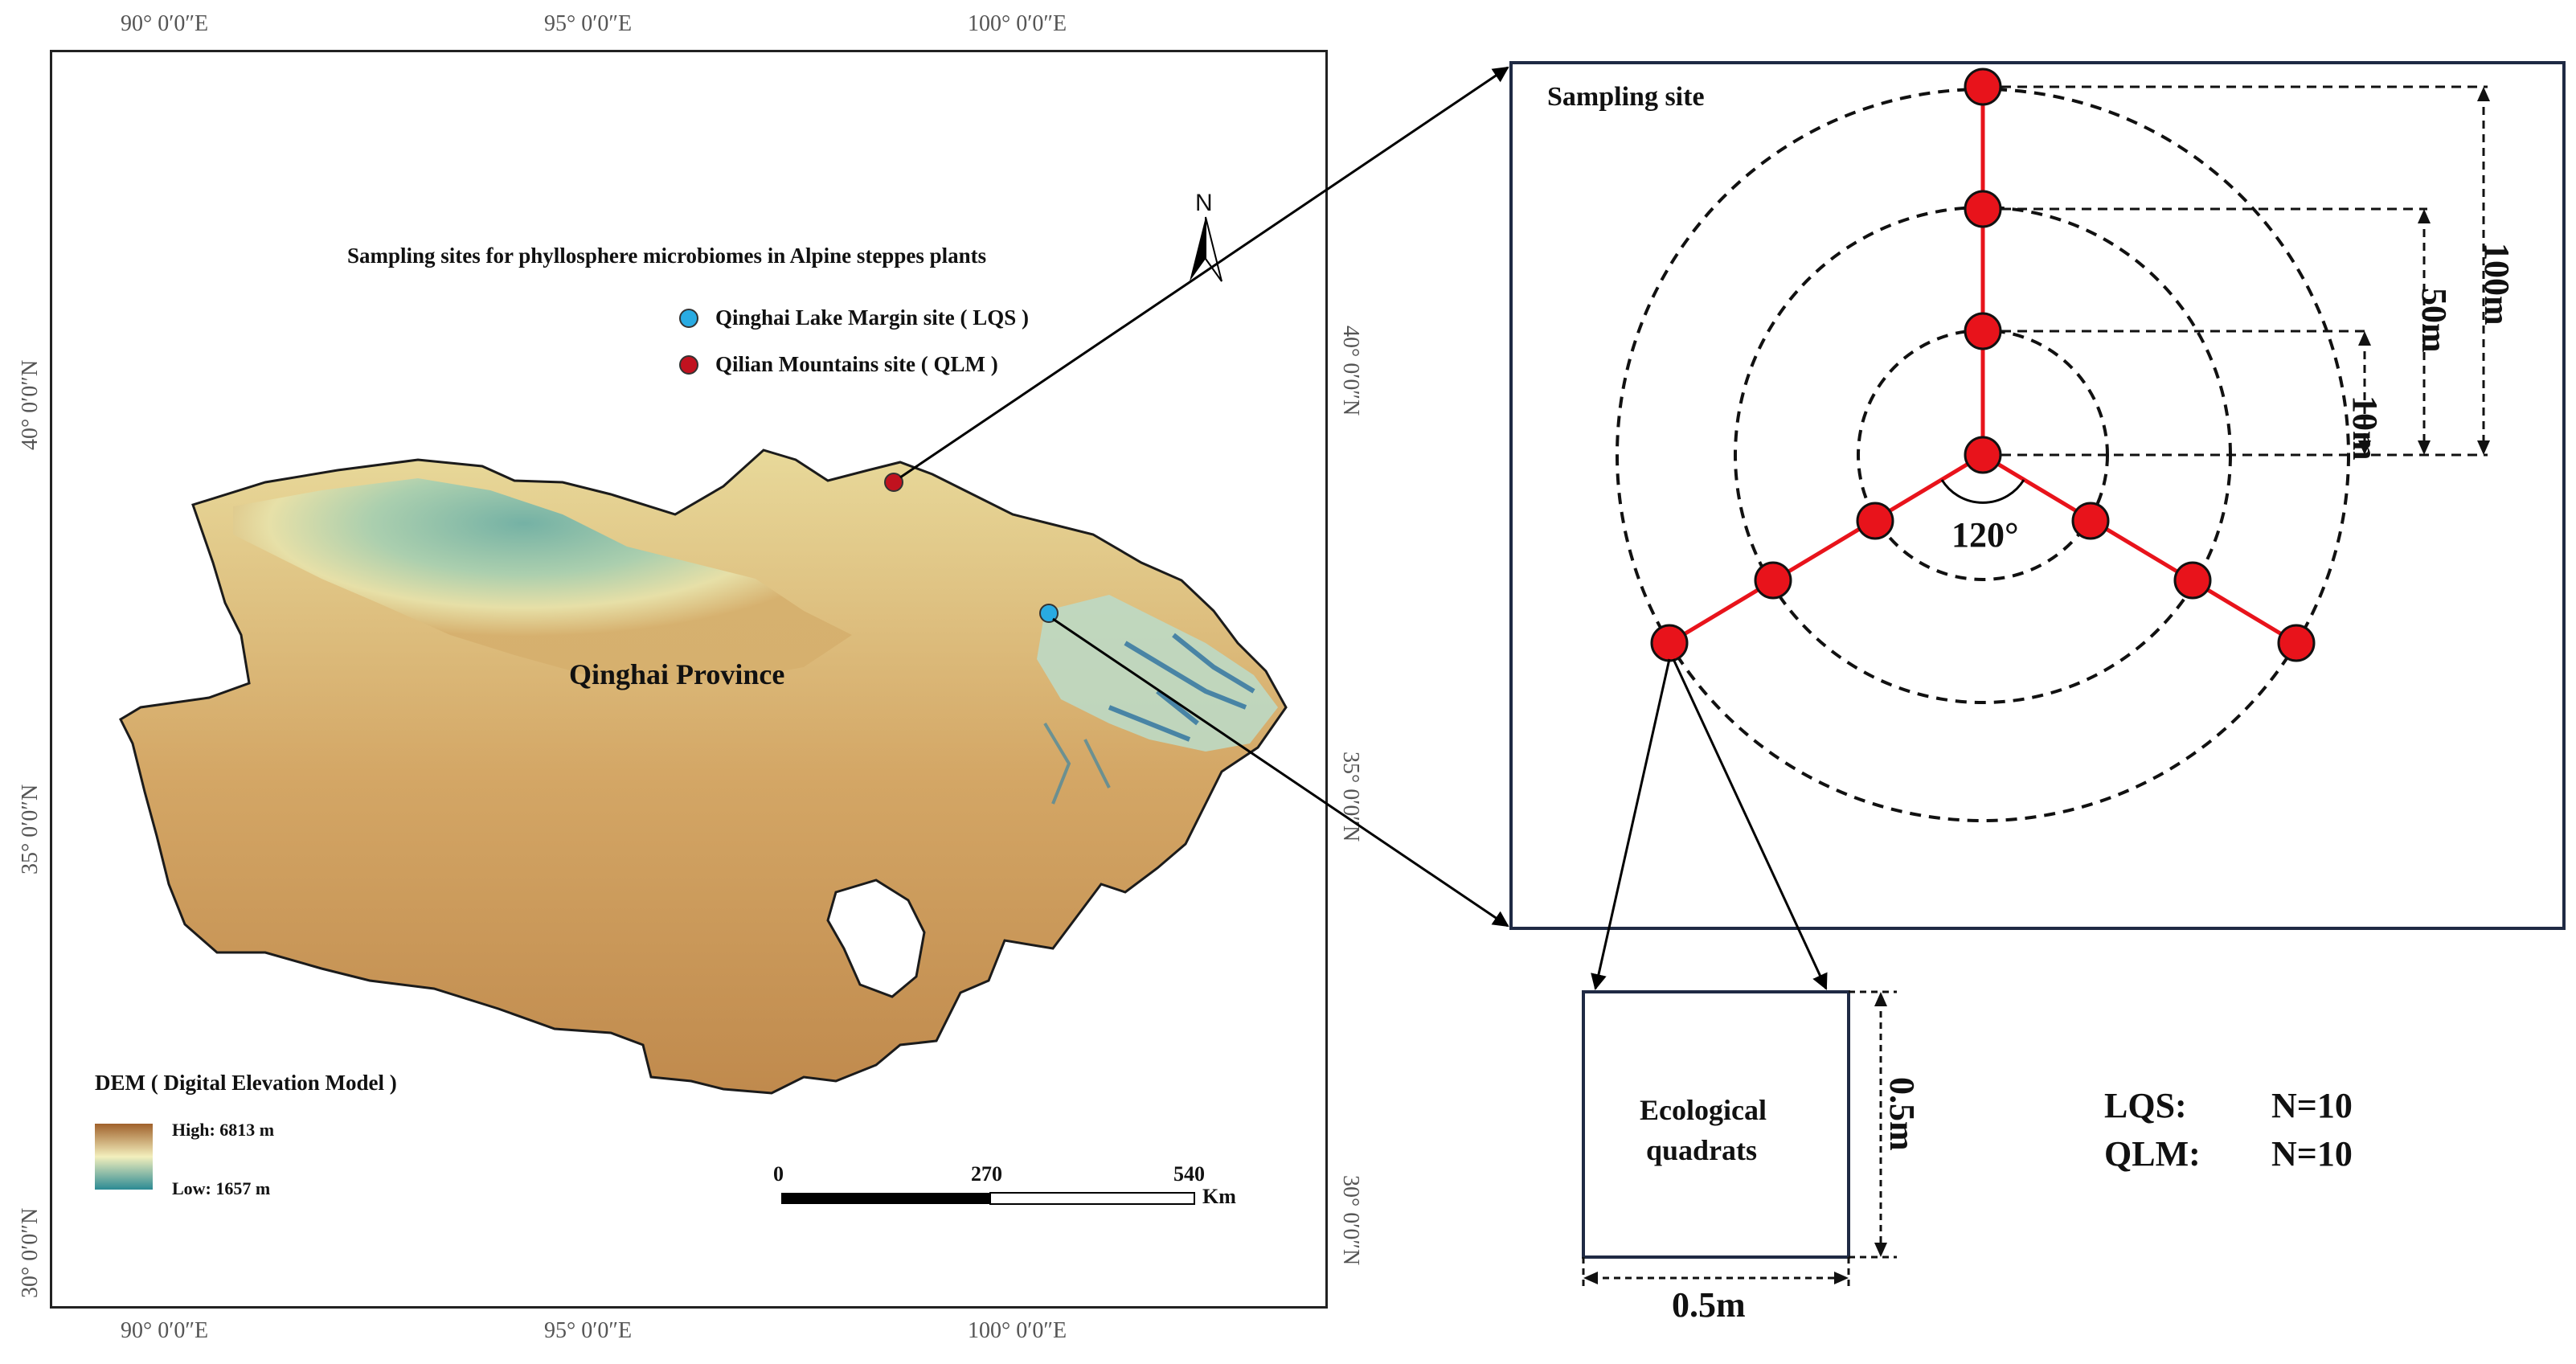 Image resolution: width=2576 pixels, height=1364 pixels. What do you see at coordinates (1219, 1196) in the screenshot?
I see `scale-unit: Km` at bounding box center [1219, 1196].